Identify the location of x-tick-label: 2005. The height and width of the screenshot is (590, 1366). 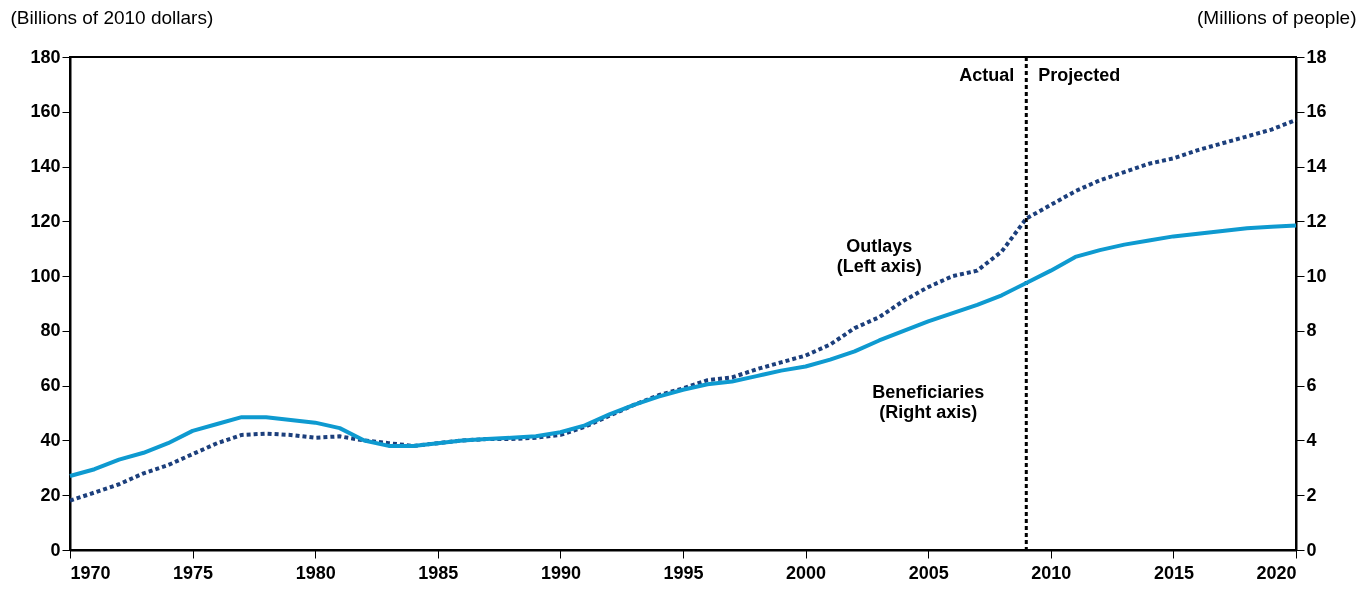
(928, 572).